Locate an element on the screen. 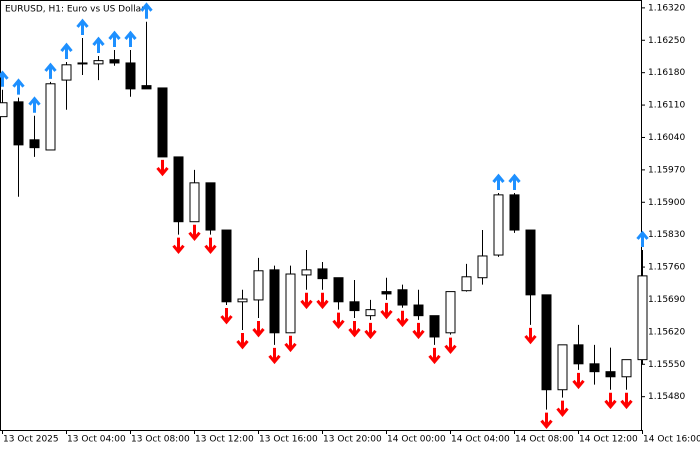  y-tick-label: 1.16180 is located at coordinates (666, 73).